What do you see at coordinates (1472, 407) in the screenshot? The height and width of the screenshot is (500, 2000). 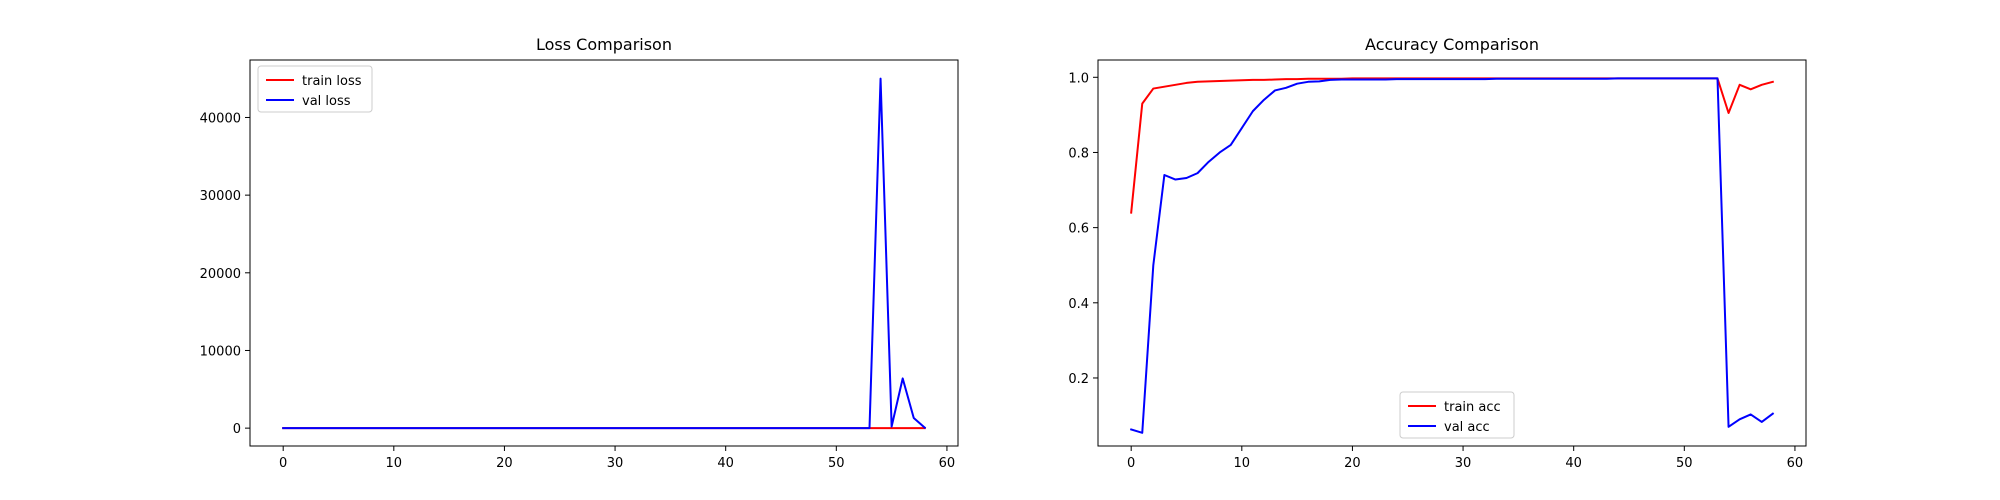 I see `train-acc-legend-label: train acc` at bounding box center [1472, 407].